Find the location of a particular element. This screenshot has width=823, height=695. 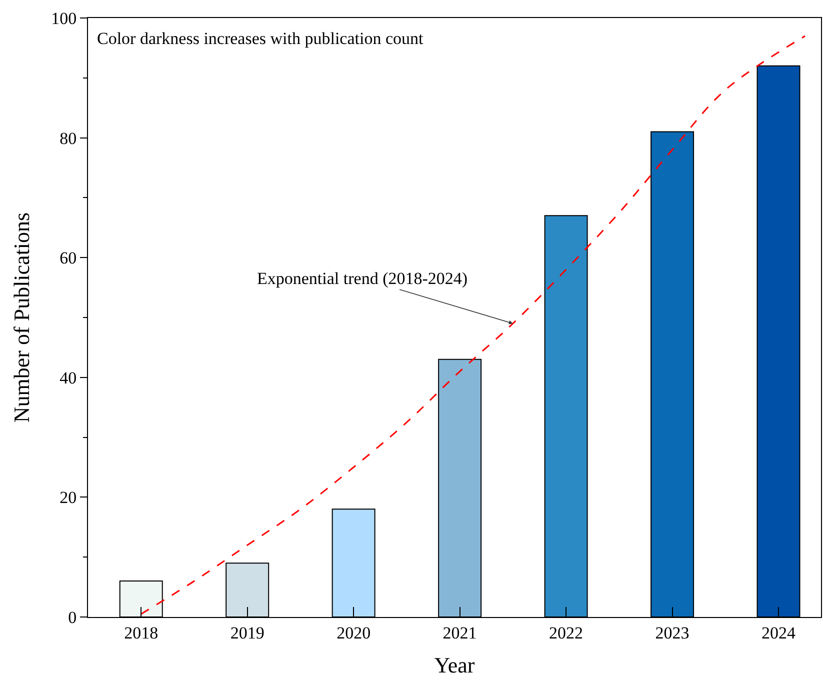

y-tick-label: 60 is located at coordinates (68, 258).